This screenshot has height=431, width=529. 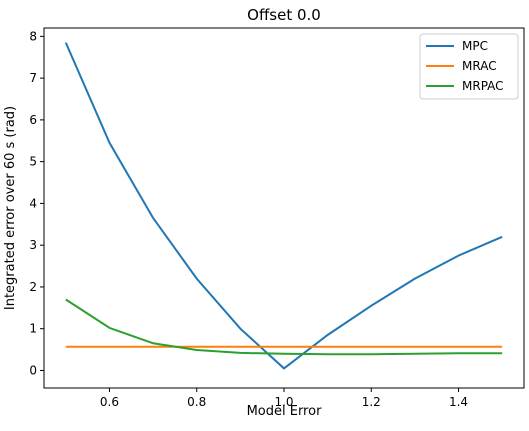 What do you see at coordinates (285, 411) in the screenshot?
I see `x-axis-label: Model Error` at bounding box center [285, 411].